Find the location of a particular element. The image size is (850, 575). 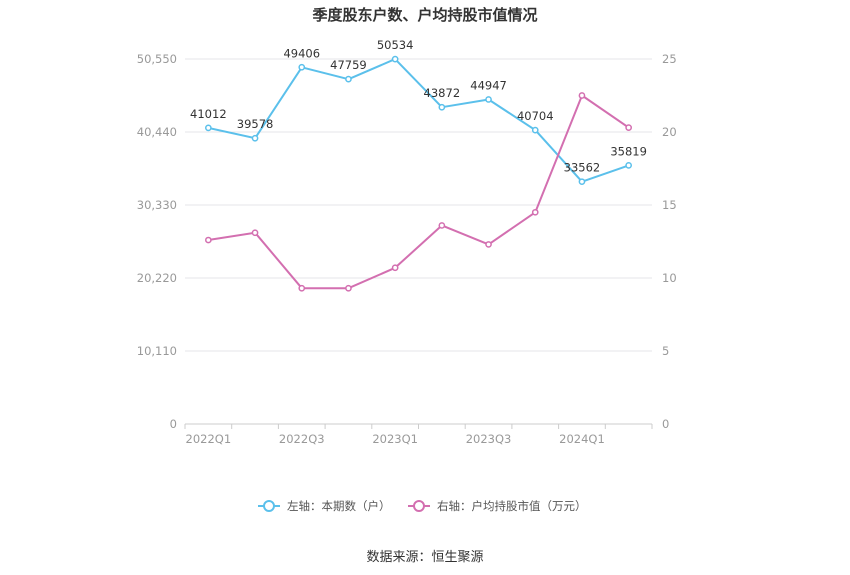

right-axis-tick-label: 25 is located at coordinates (669, 59).